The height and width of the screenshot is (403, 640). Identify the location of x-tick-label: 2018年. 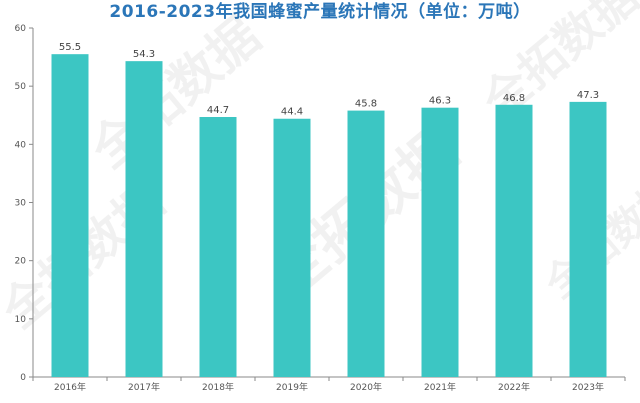
(218, 387).